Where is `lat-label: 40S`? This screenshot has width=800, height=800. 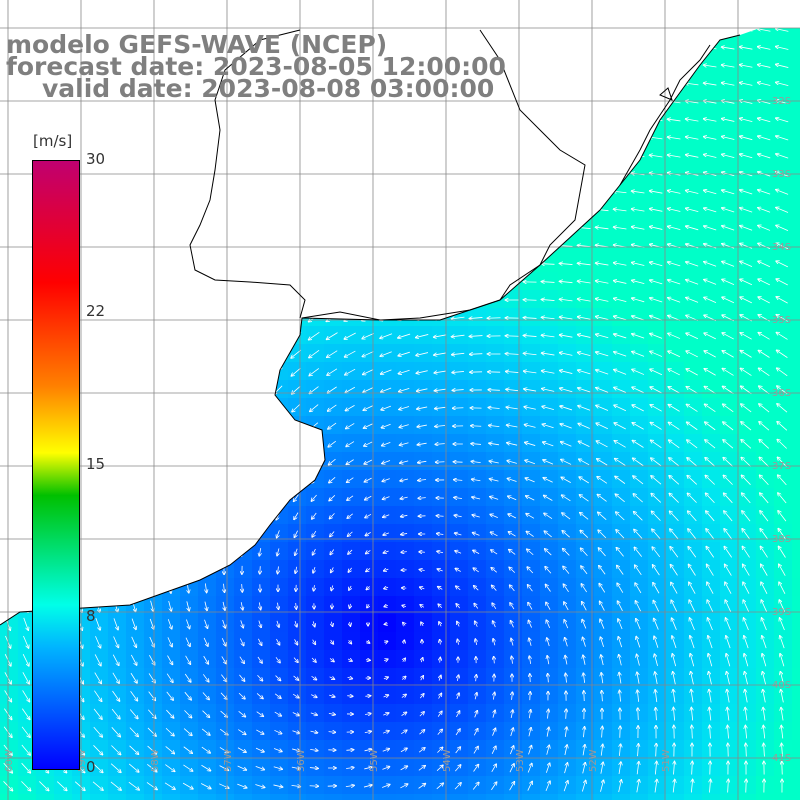
lat-label: 40S is located at coordinates (781, 685).